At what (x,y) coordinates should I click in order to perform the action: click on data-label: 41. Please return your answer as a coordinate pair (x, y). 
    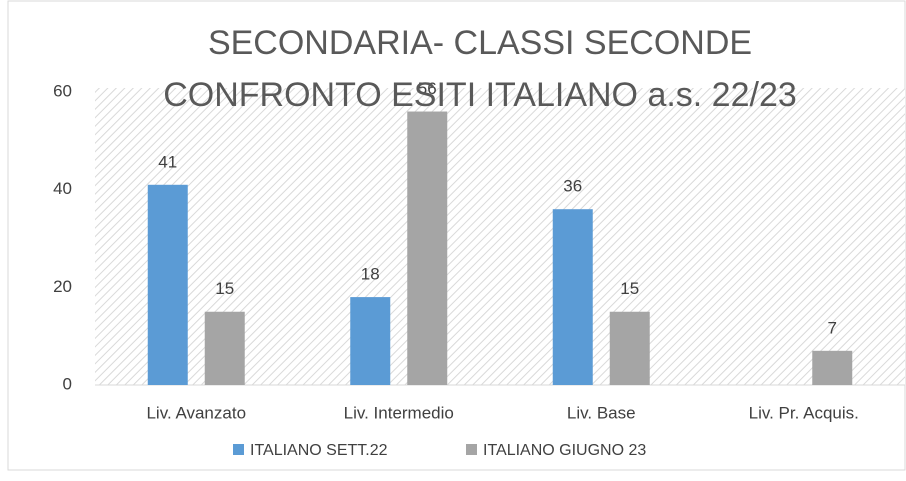
    Looking at the image, I should click on (167, 161).